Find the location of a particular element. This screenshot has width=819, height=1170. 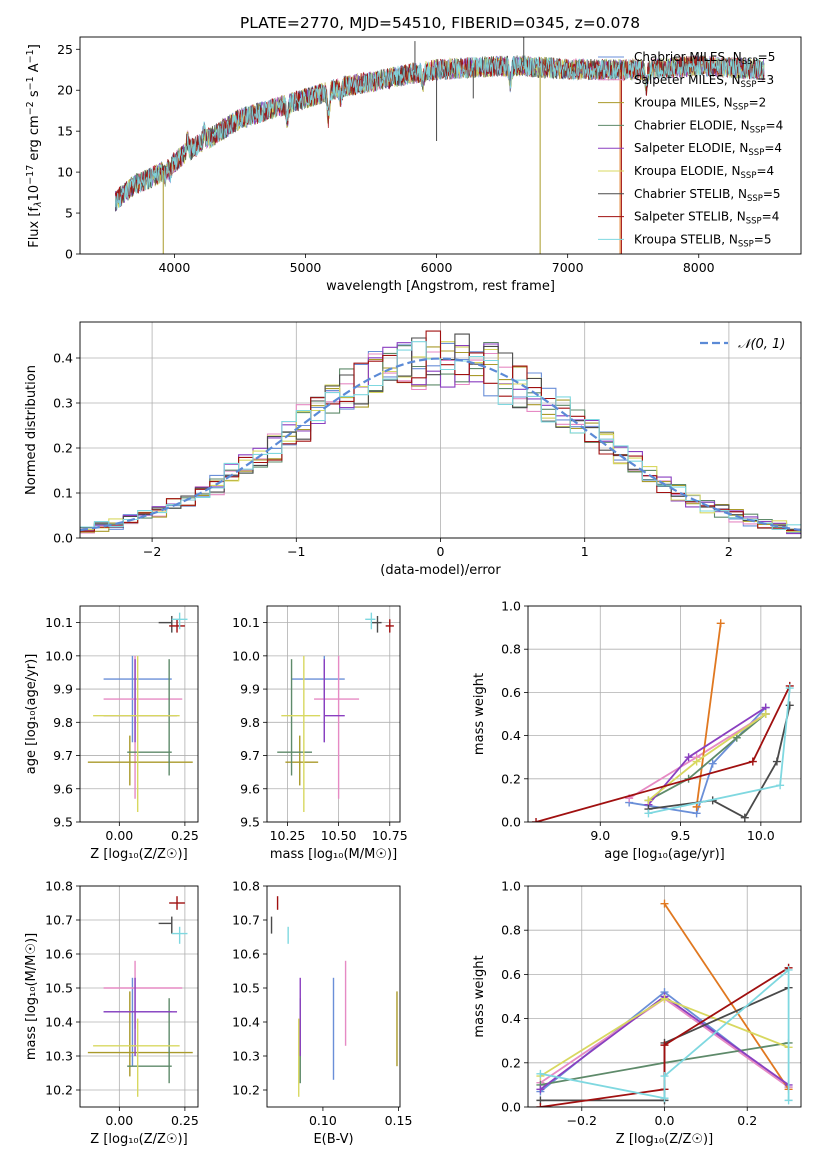

x-tick-label: 7000 is located at coordinates (568, 267).